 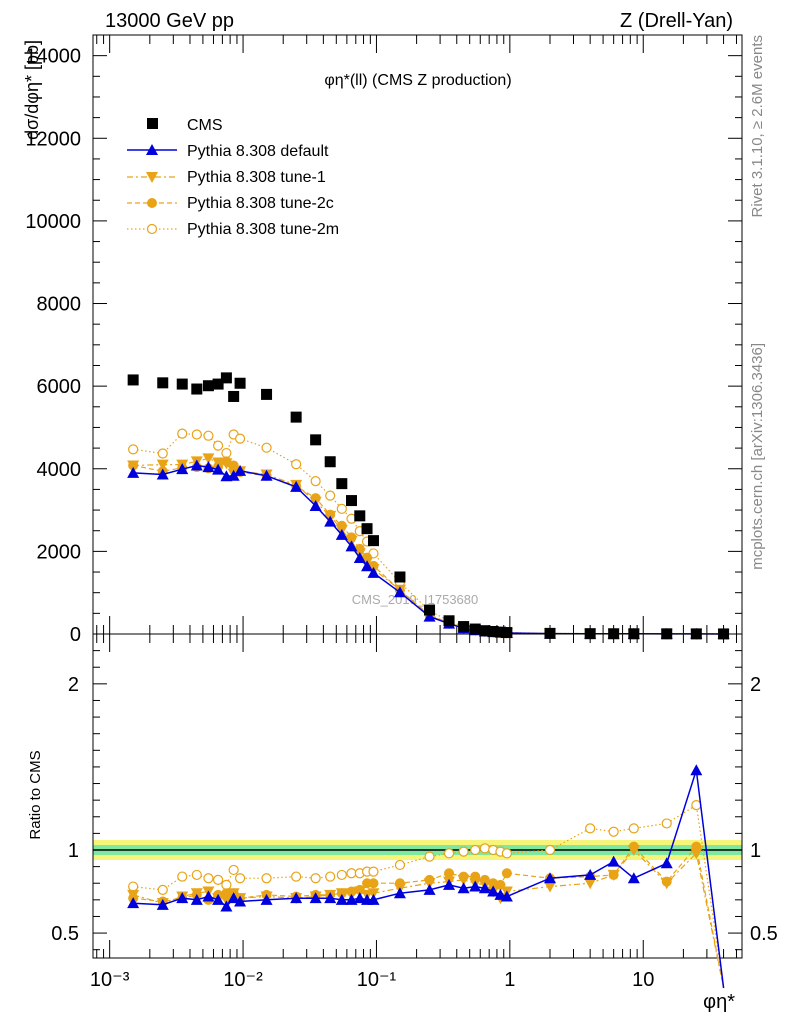 I want to click on legend-entry-tune-1: Pythia 8.308 tune-1, so click(x=226, y=177).